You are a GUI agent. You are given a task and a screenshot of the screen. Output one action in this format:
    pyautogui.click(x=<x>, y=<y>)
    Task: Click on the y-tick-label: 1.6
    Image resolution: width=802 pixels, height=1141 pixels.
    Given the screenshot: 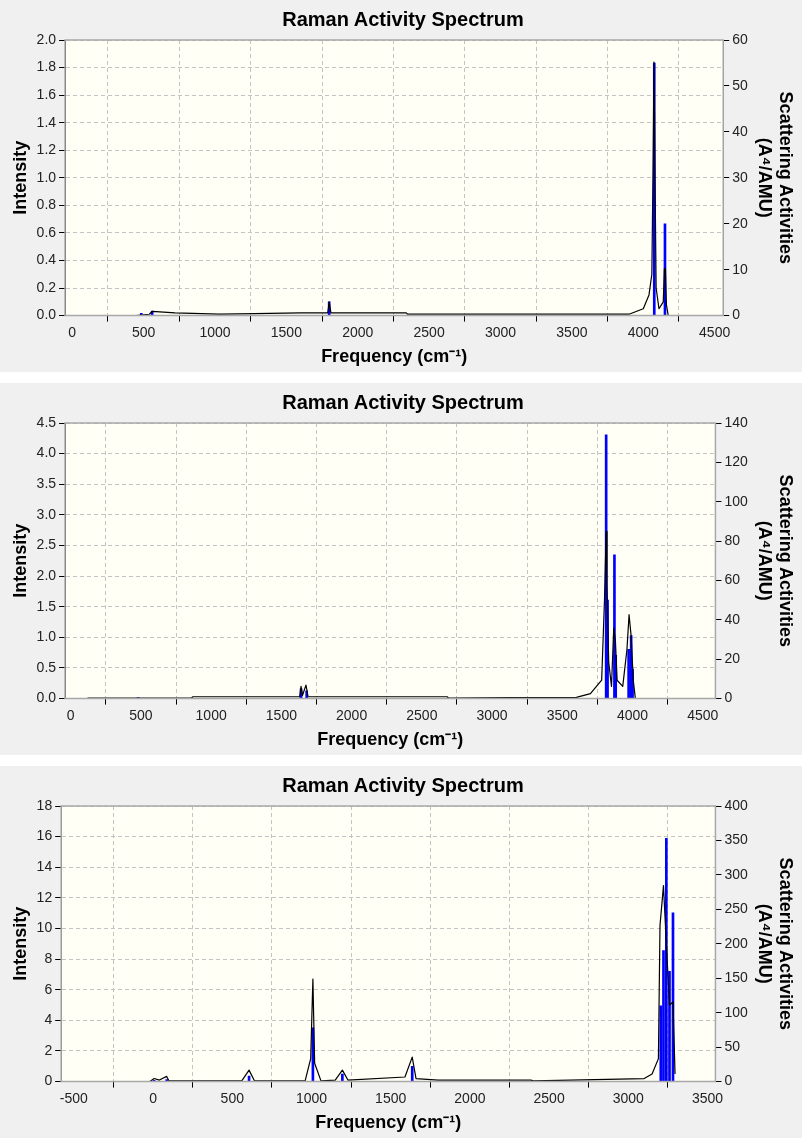 What is the action you would take?
    pyautogui.click(x=46, y=93)
    